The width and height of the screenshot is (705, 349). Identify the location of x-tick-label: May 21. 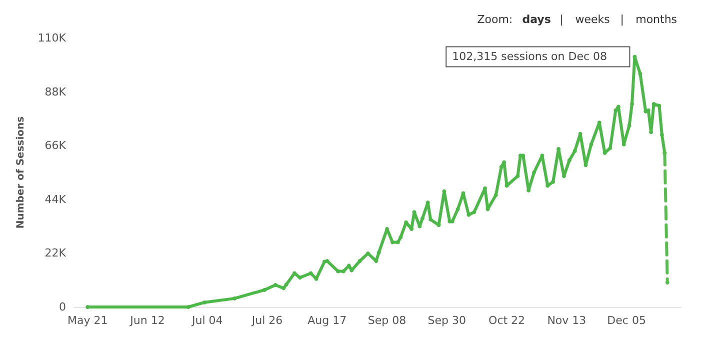
(87, 320).